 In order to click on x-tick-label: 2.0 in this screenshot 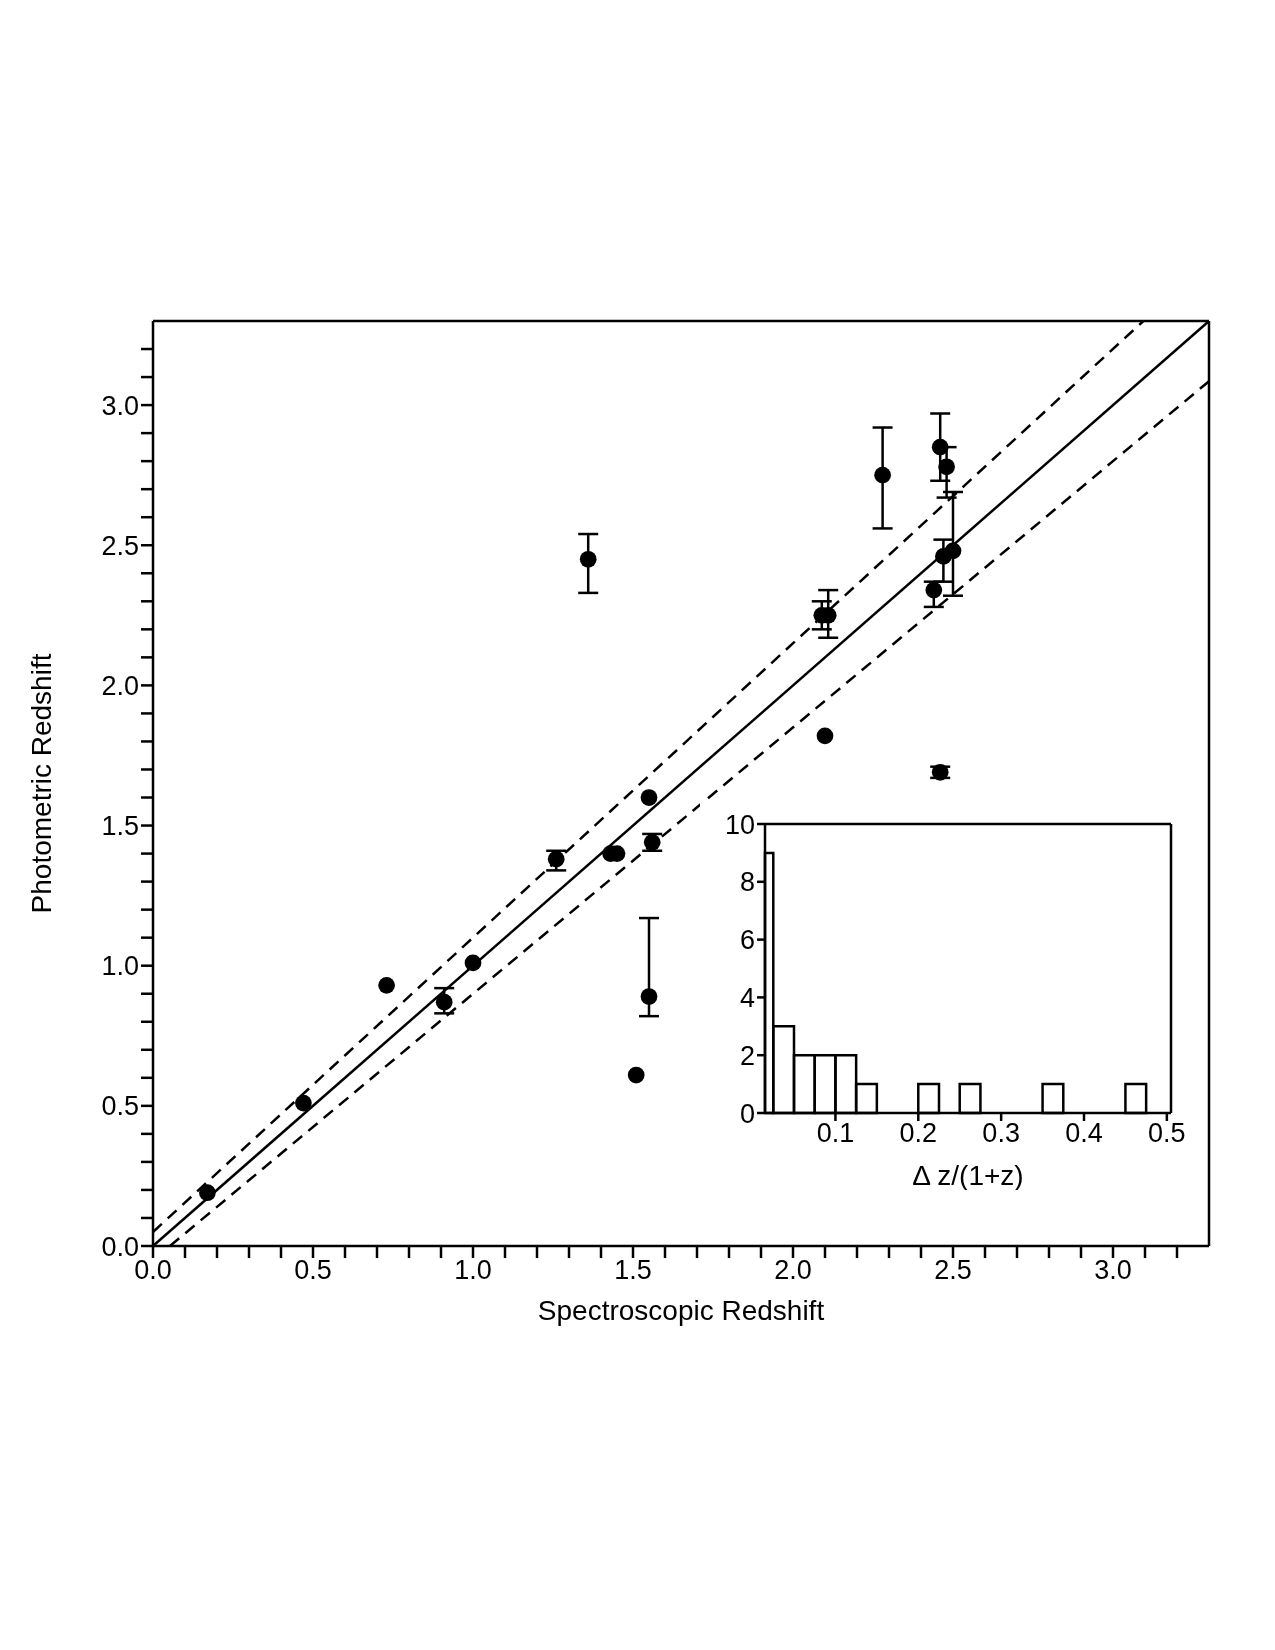, I will do `click(793, 1270)`.